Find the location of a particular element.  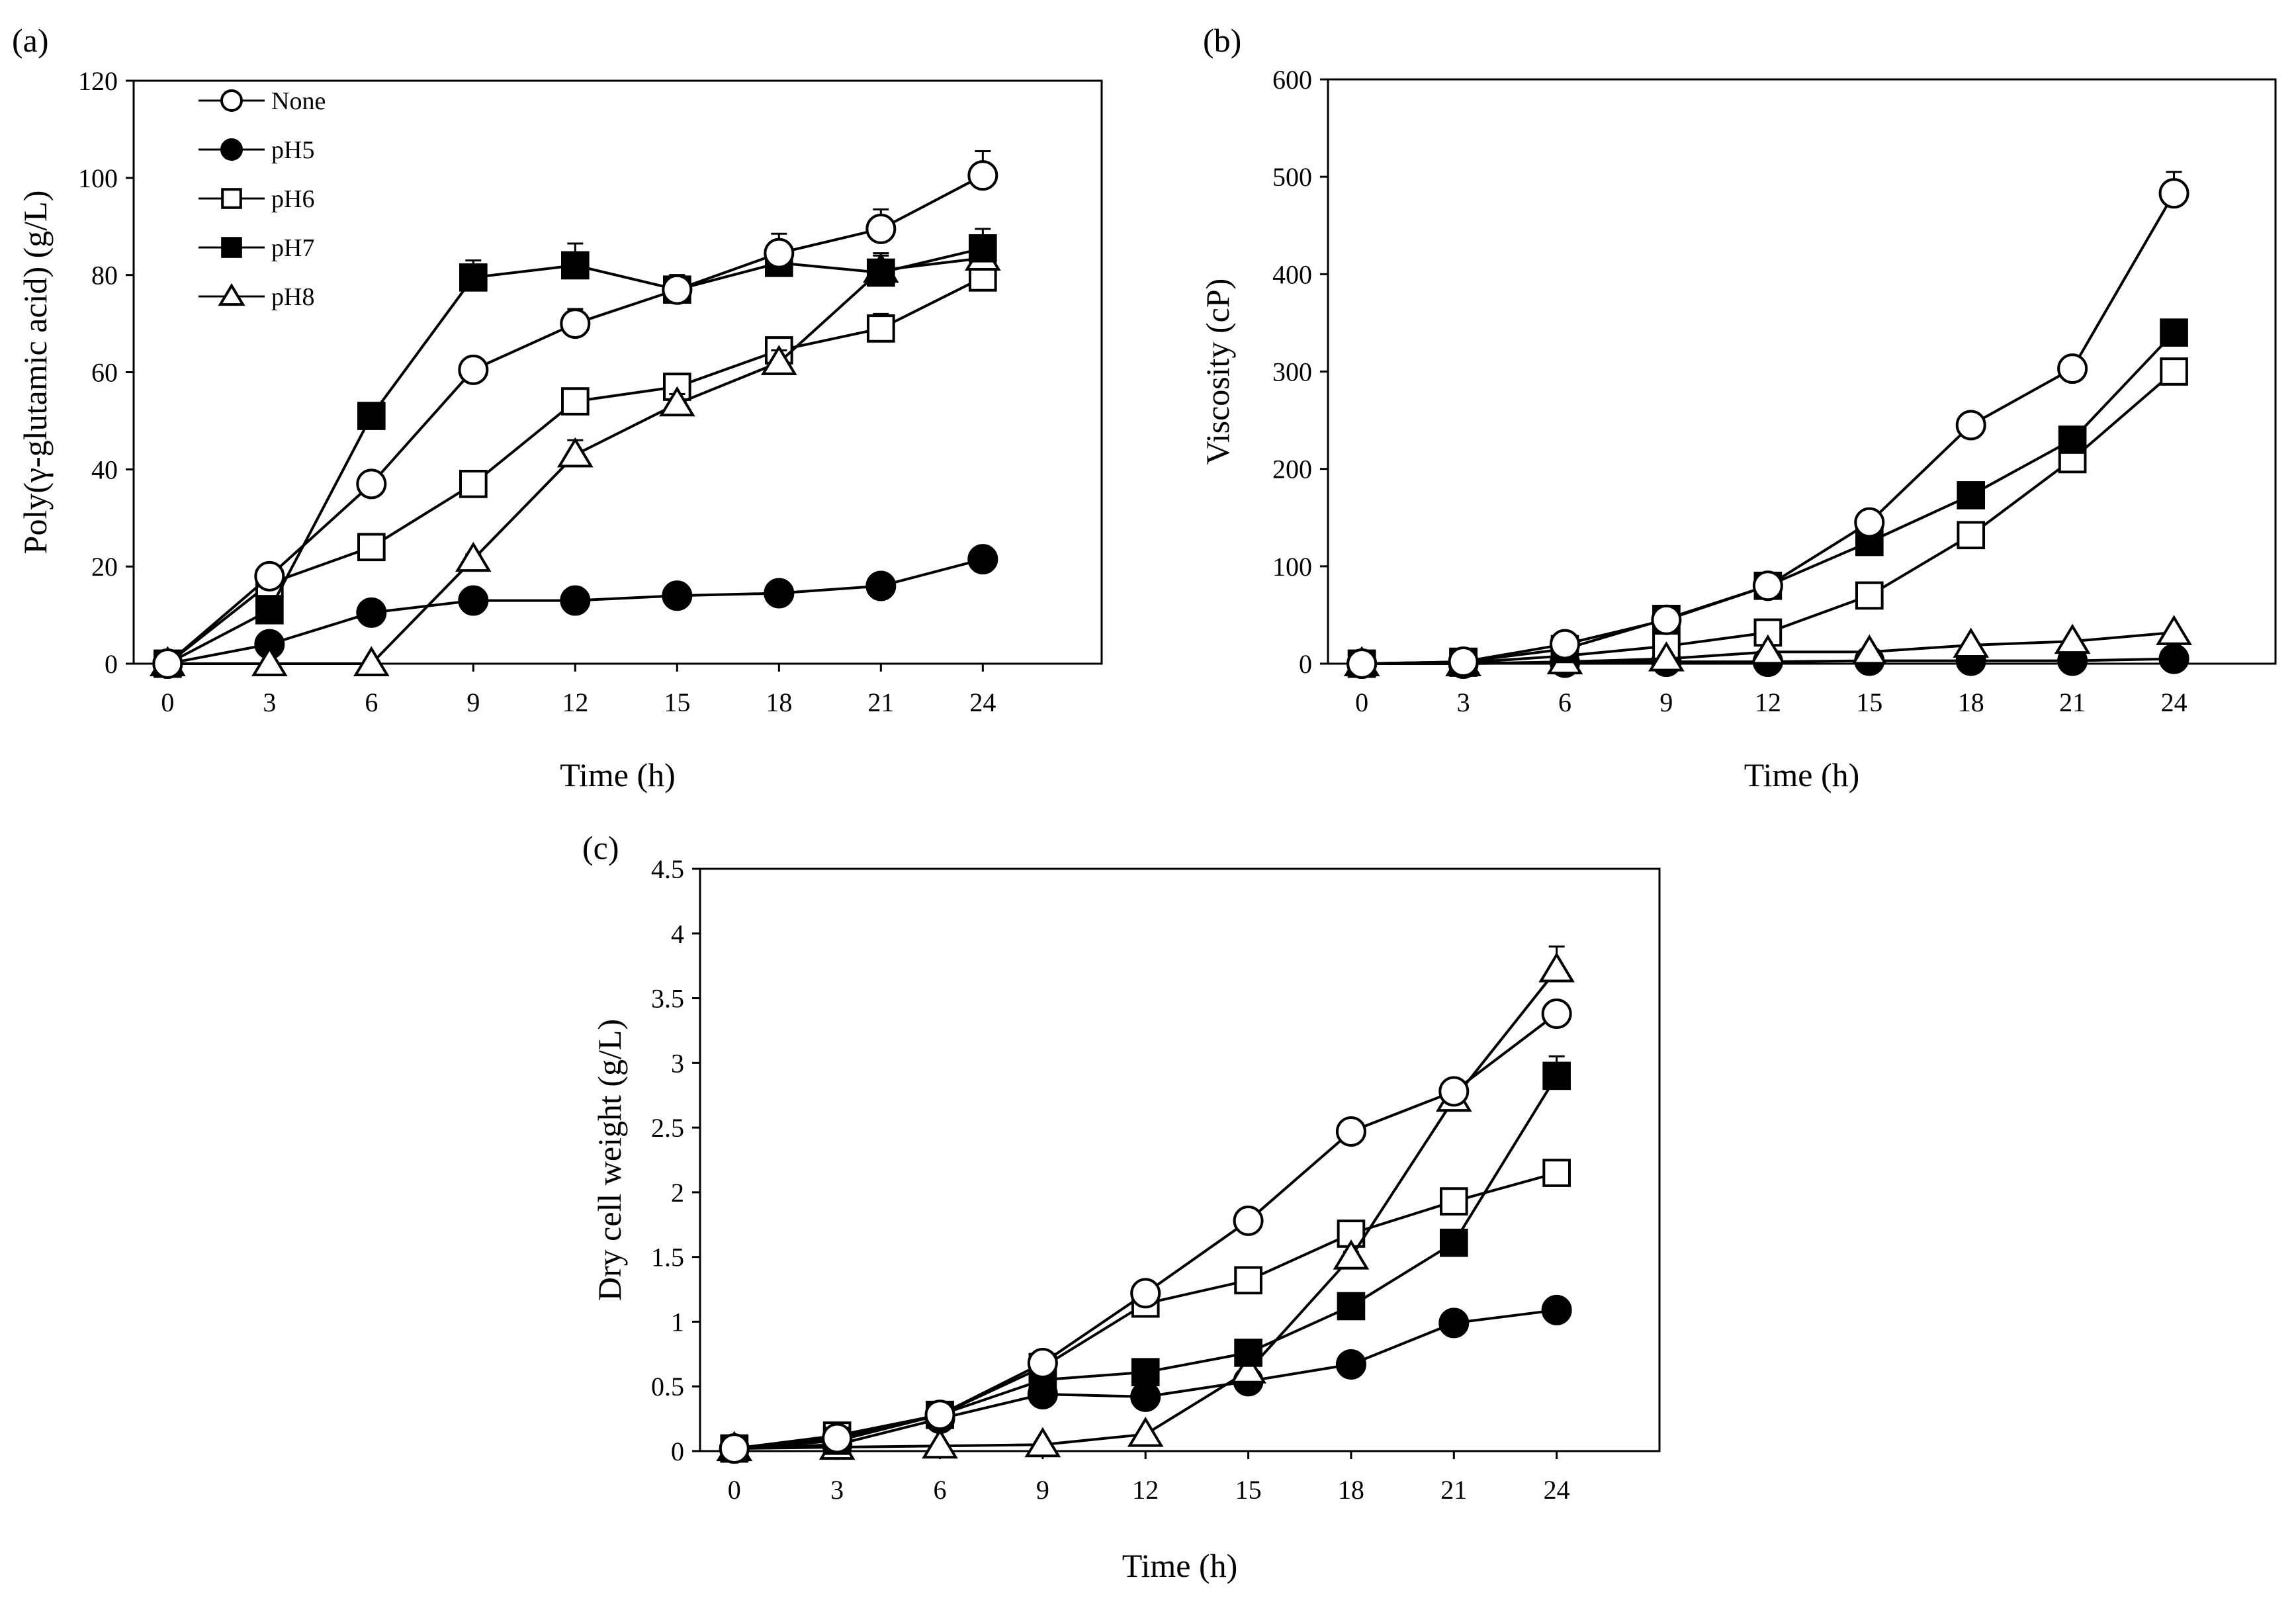

x-tick-label: 21 is located at coordinates (880, 702).